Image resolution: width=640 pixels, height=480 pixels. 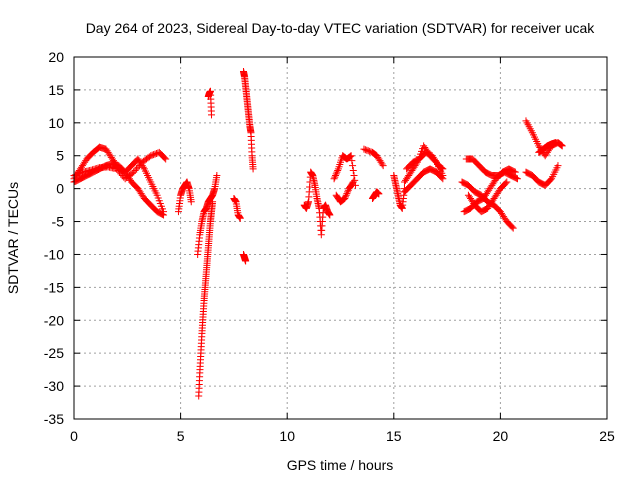 What do you see at coordinates (423, 180) in the screenshot?
I see `series-arc-16h-b` at bounding box center [423, 180].